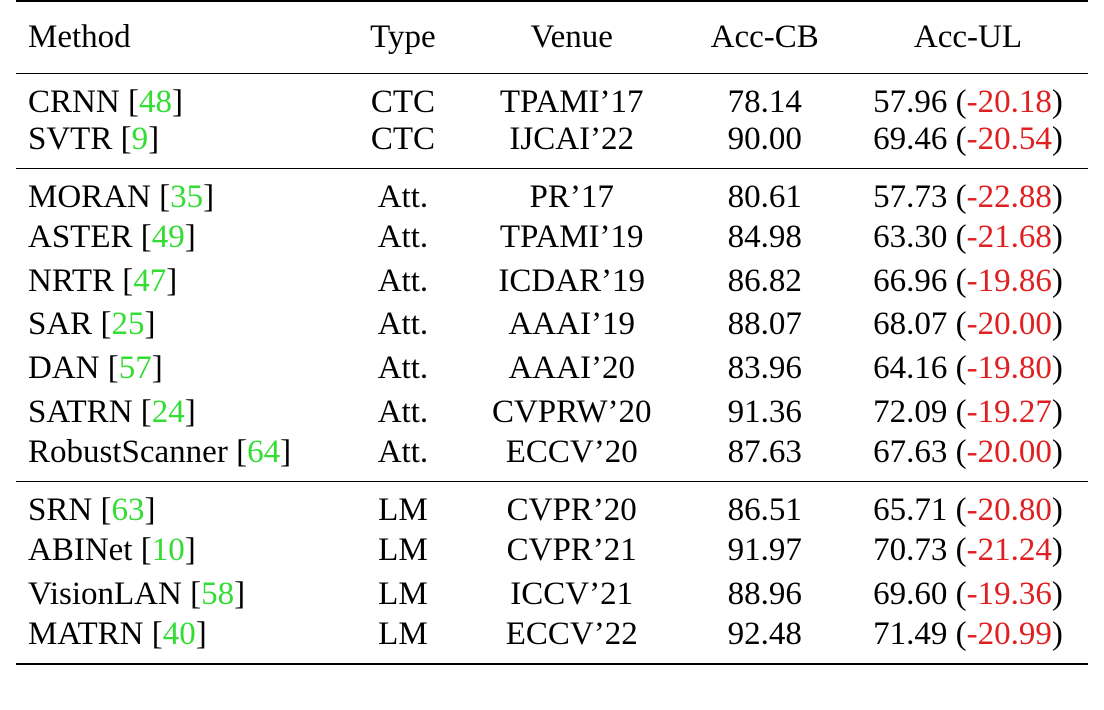 This screenshot has width=1104, height=710. I want to click on table-row: MATRN [40] LM ECCV’22 92.48 71.49 (-20.99), so click(552, 641).